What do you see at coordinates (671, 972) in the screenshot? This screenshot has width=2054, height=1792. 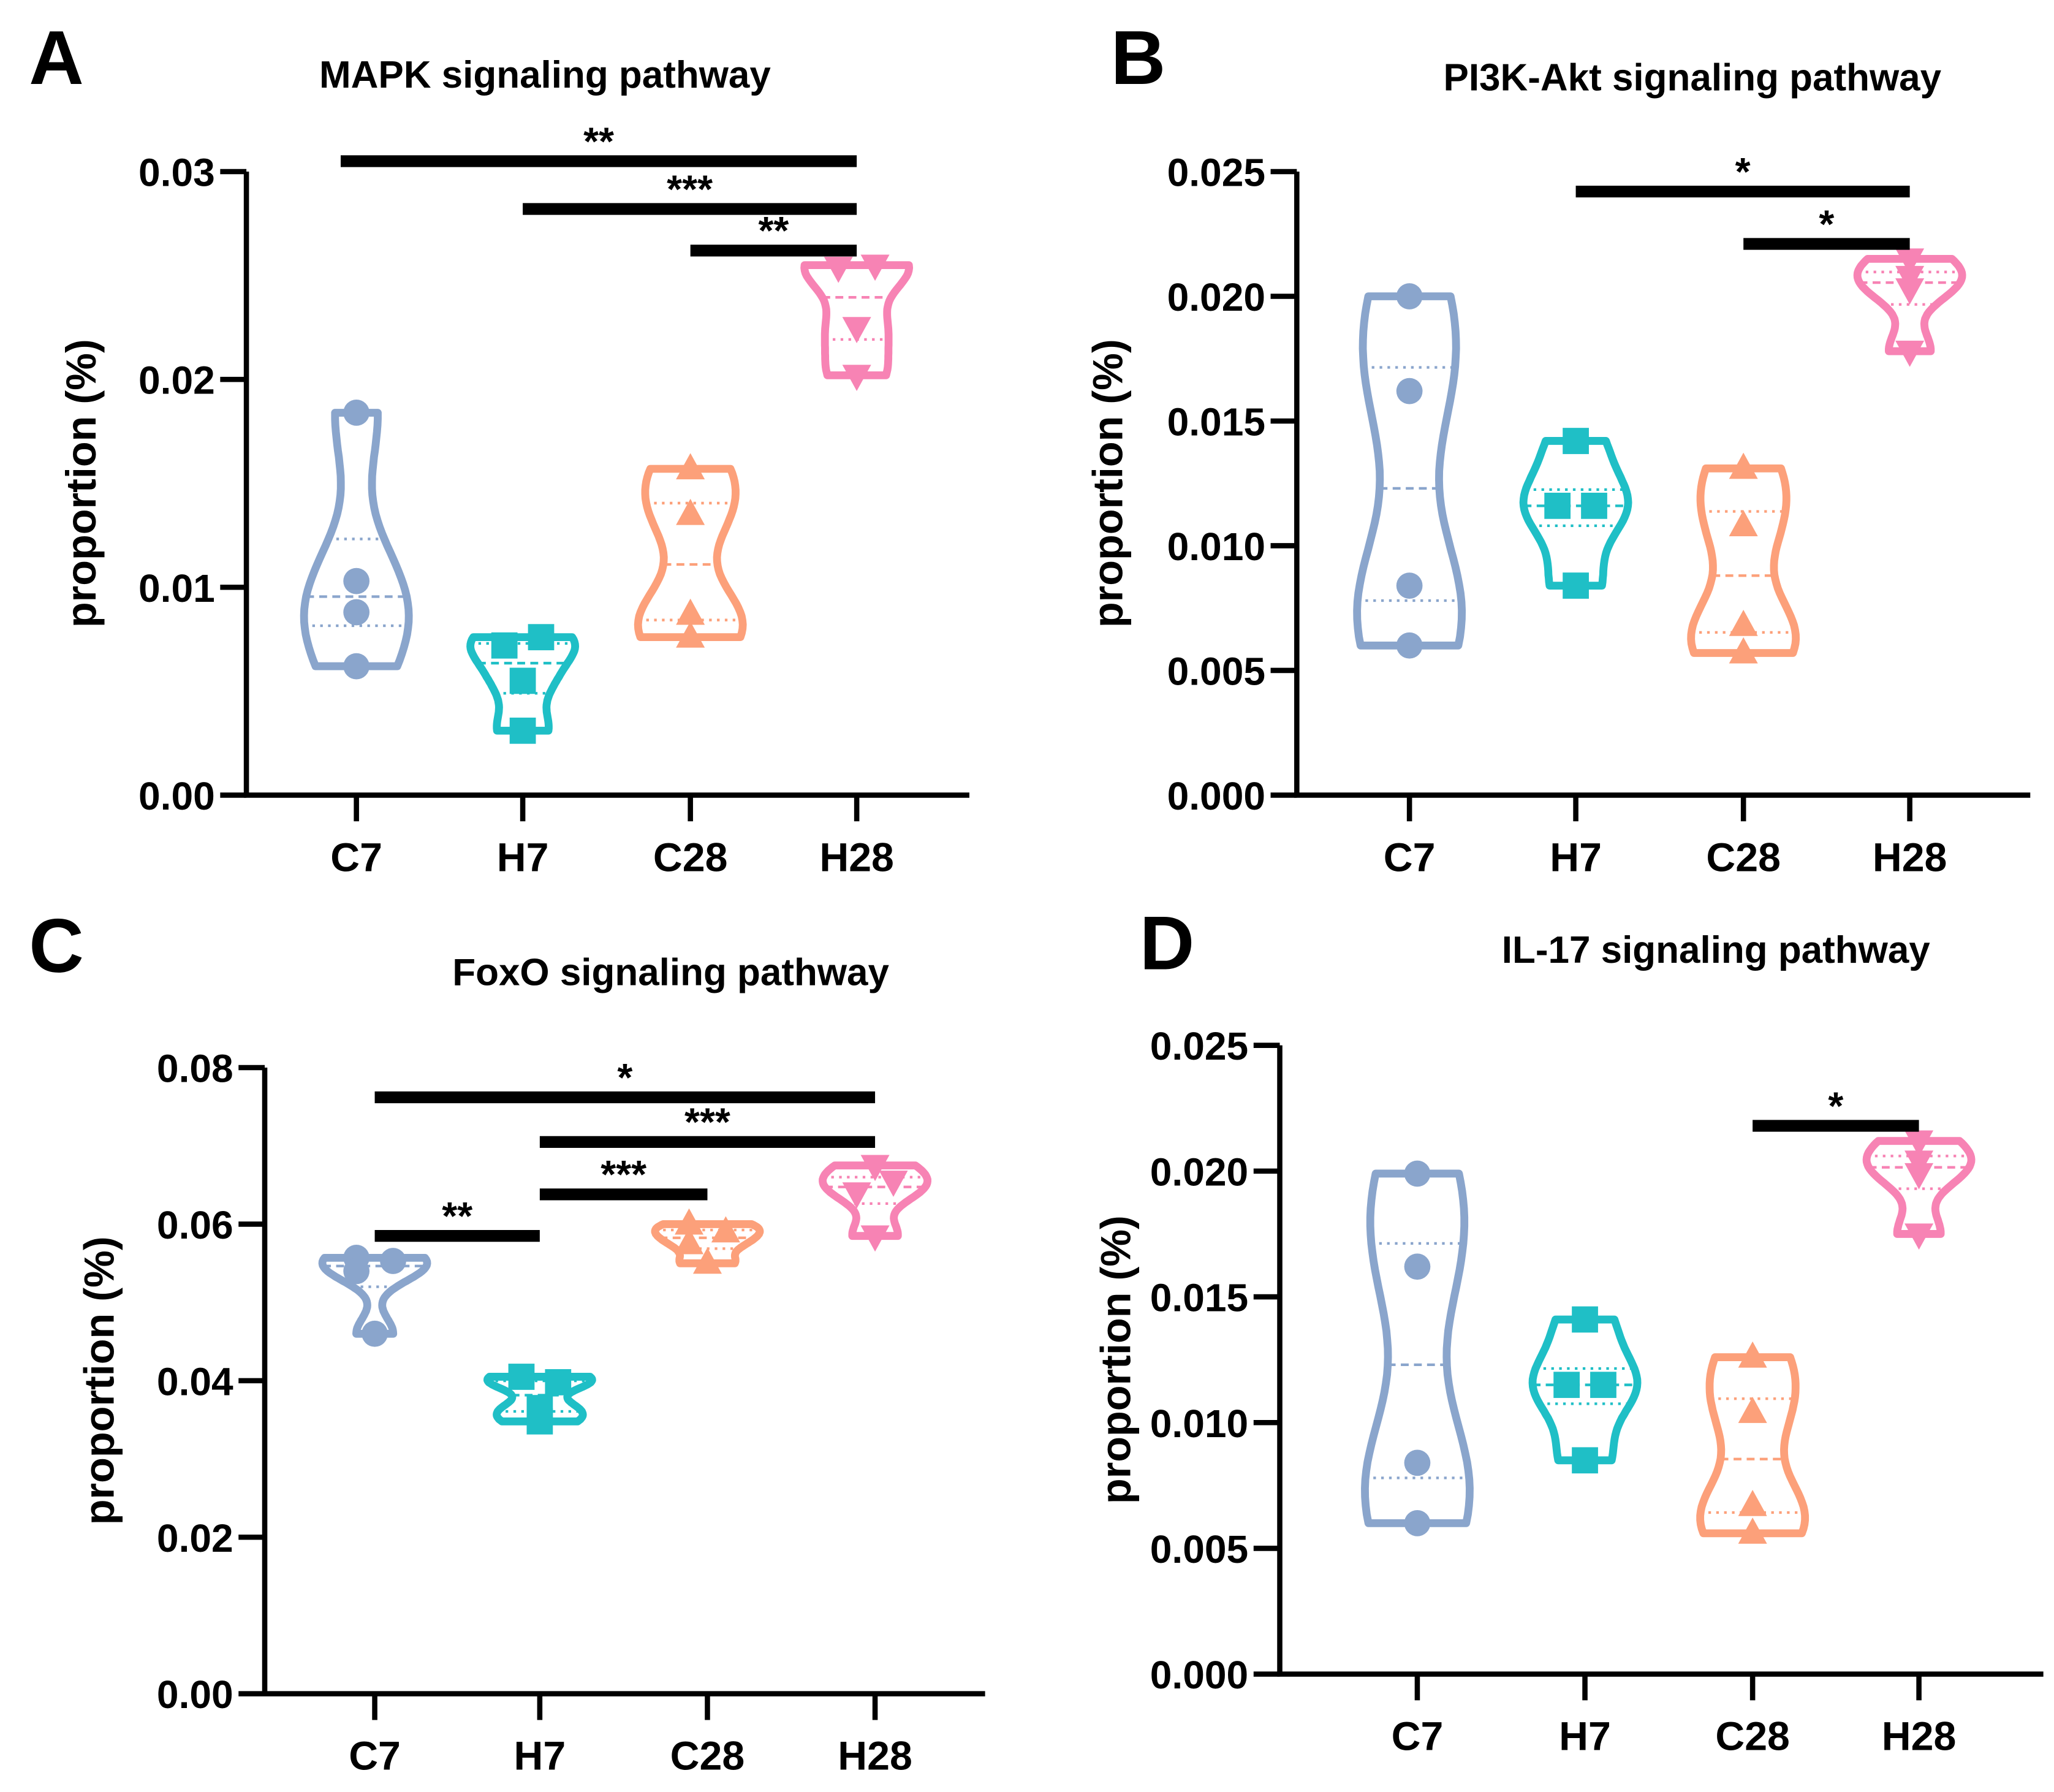 I see `chart-title: FoxO signaling pathway` at bounding box center [671, 972].